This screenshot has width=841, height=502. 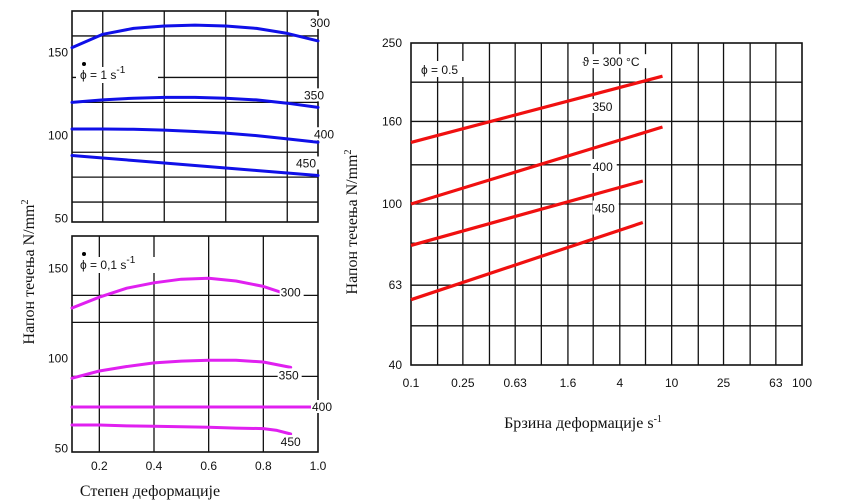 I want to click on rate-annotation: ϕ = 0,1 s-1, so click(x=108, y=263).